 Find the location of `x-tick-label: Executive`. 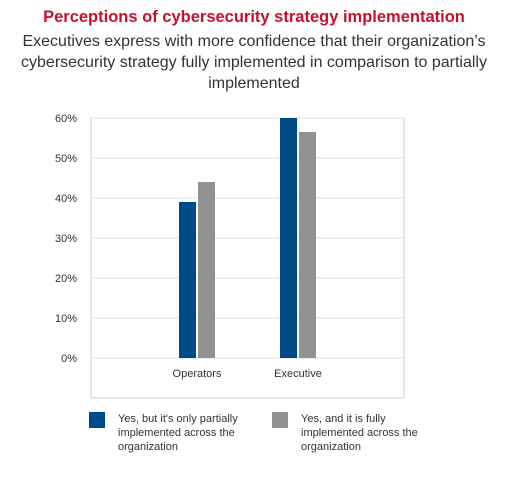

x-tick-label: Executive is located at coordinates (298, 374).